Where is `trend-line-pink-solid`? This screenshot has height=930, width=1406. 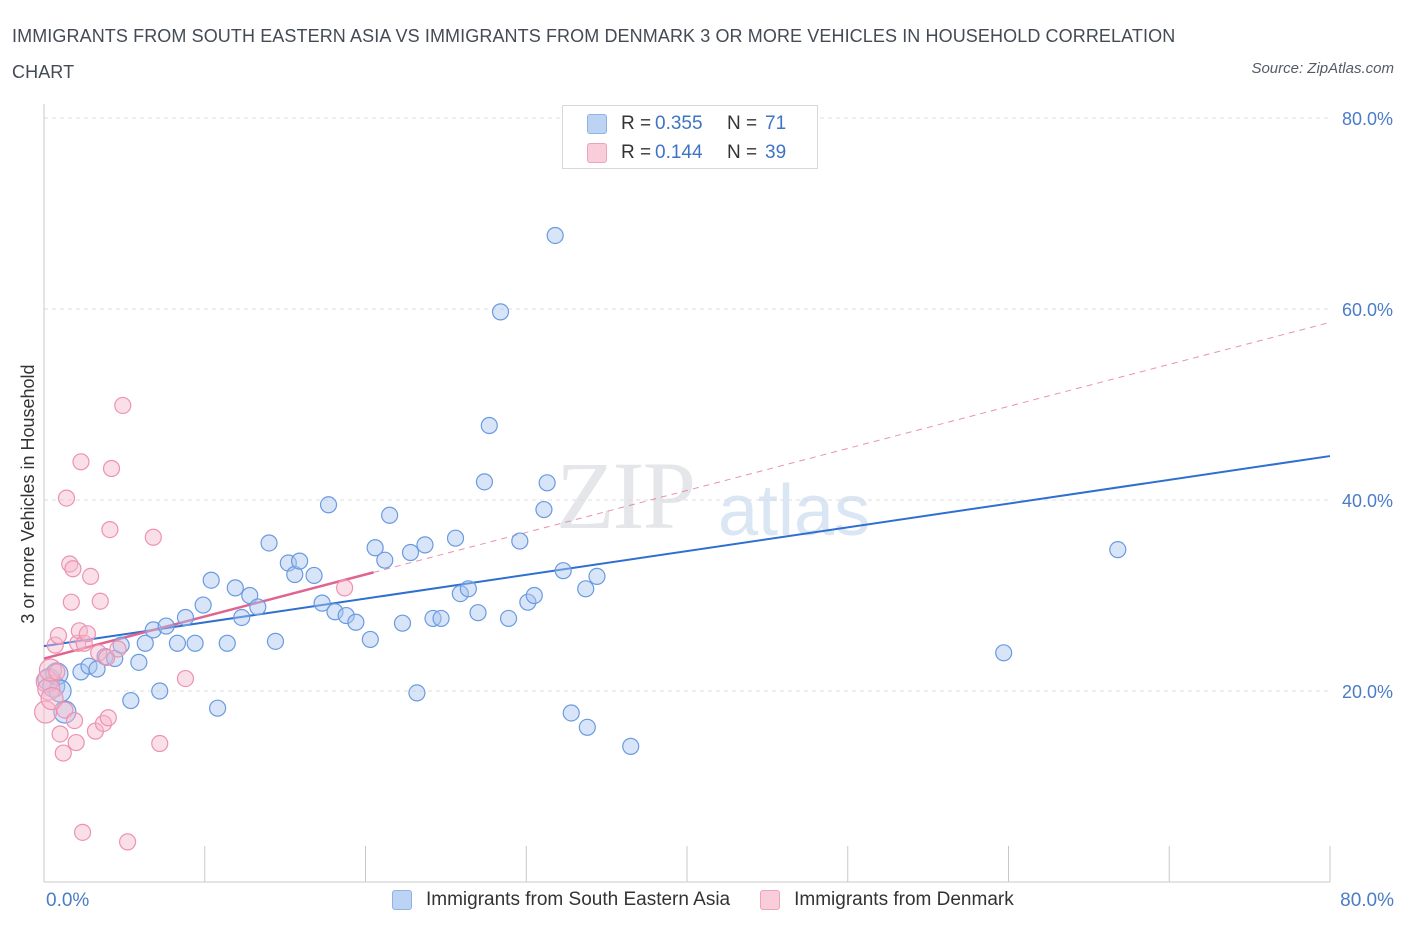
trend-line-pink-solid is located at coordinates (208, 615).